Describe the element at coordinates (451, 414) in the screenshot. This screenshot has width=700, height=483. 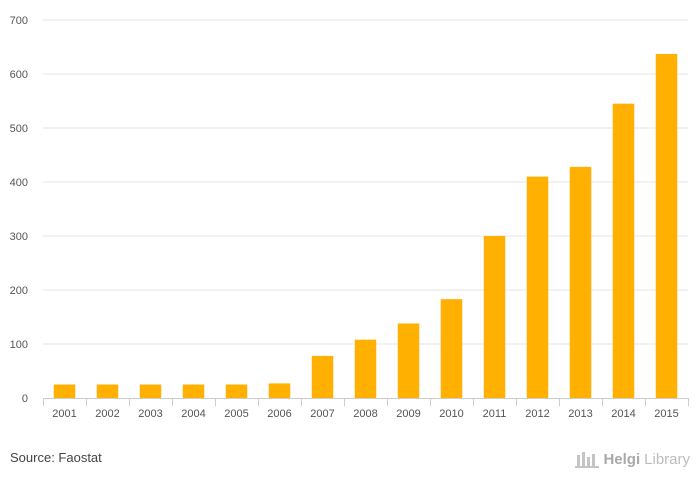
I see `x-tick-label-2010: 2010` at that location.